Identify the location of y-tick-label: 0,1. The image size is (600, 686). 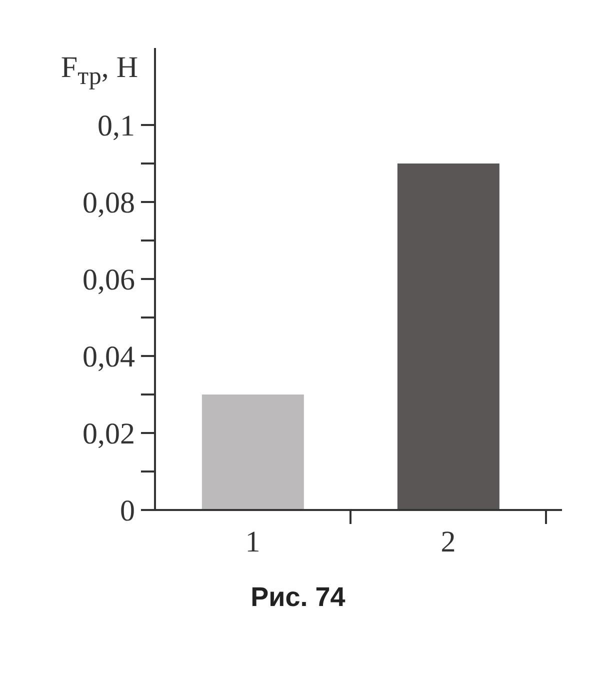
(116, 126).